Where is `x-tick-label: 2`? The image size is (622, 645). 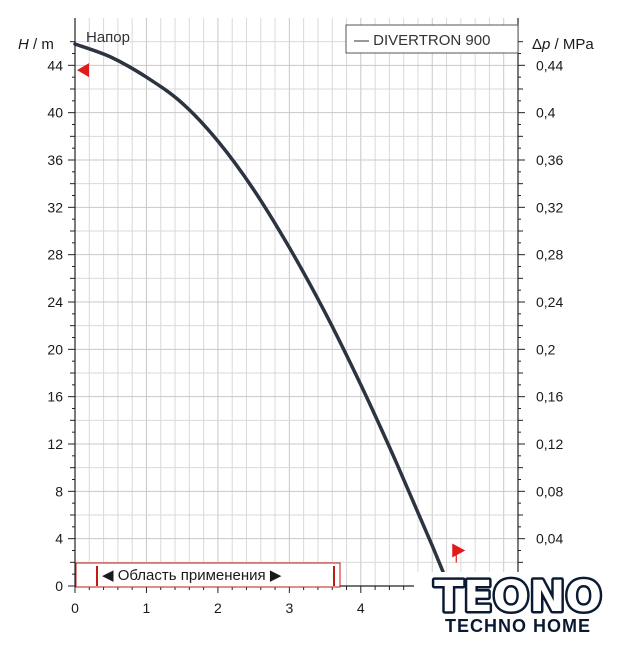 x-tick-label: 2 is located at coordinates (218, 608).